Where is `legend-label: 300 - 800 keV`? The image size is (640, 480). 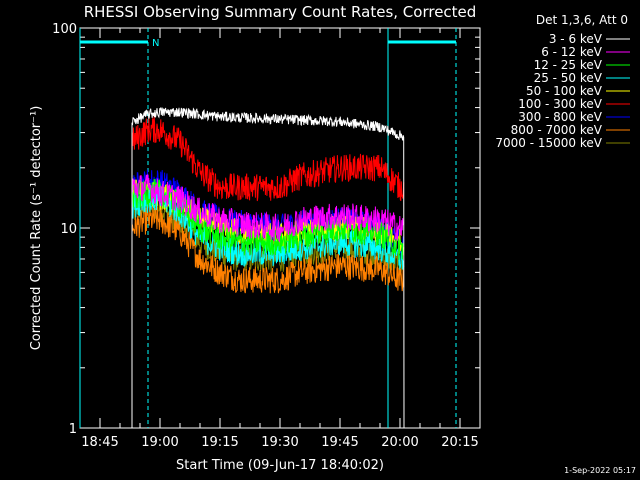
legend-label: 300 - 800 keV is located at coordinates (560, 117).